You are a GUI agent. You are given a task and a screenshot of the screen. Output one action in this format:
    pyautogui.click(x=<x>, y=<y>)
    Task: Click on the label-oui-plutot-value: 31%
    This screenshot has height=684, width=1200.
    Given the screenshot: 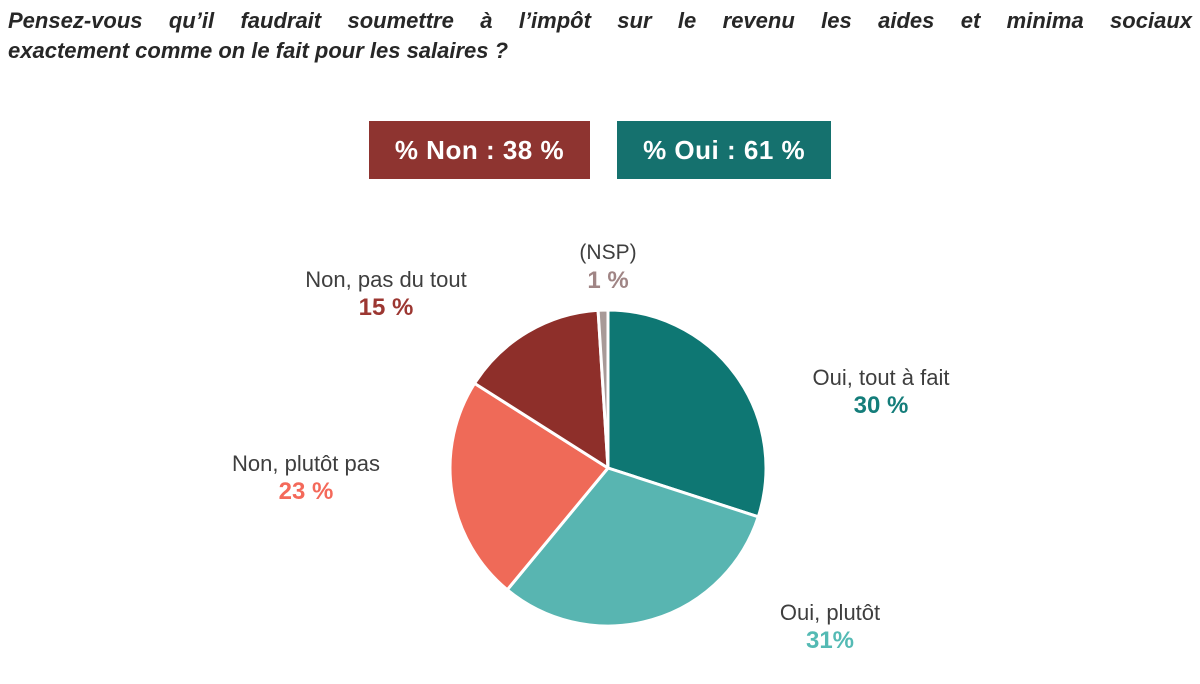 What is the action you would take?
    pyautogui.click(x=830, y=640)
    